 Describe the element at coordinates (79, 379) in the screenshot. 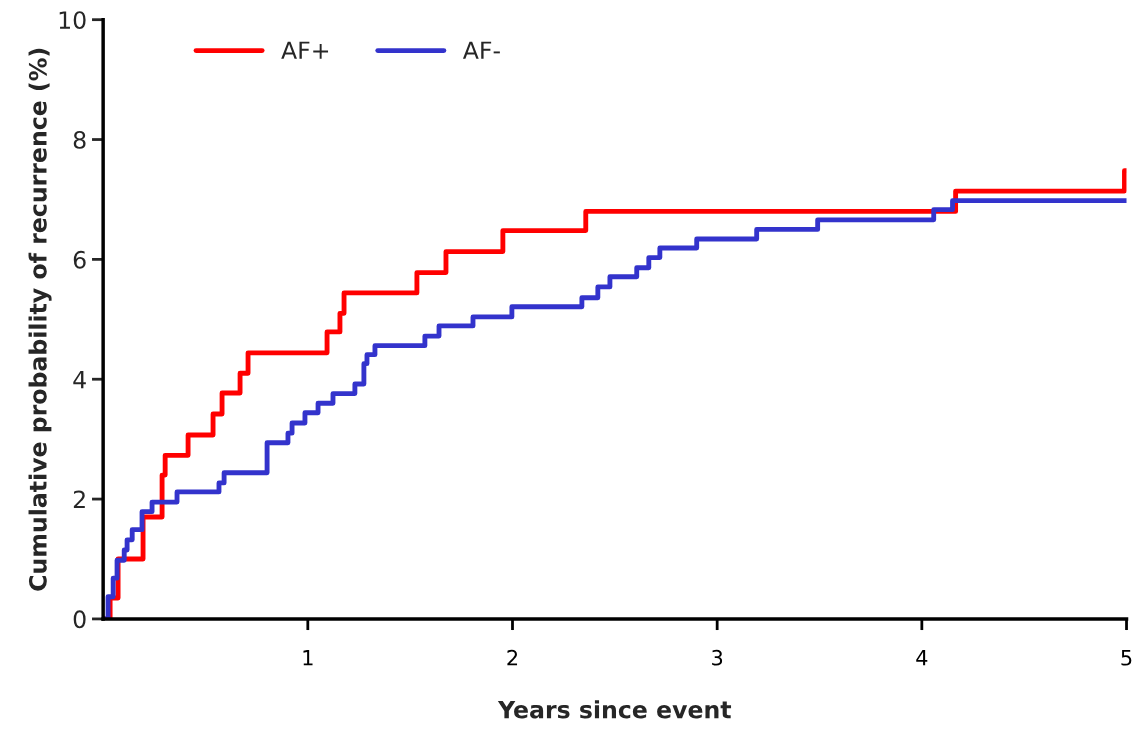

I see `y-tick-label: 4` at that location.